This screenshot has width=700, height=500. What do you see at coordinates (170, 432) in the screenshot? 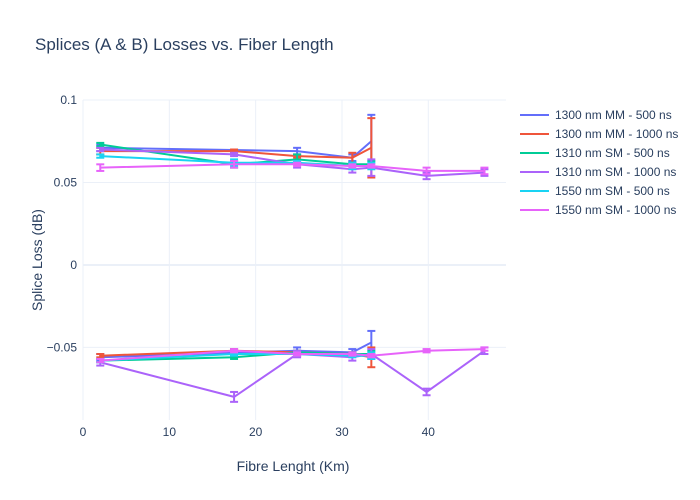
I see `x-tick-label: 10` at bounding box center [170, 432].